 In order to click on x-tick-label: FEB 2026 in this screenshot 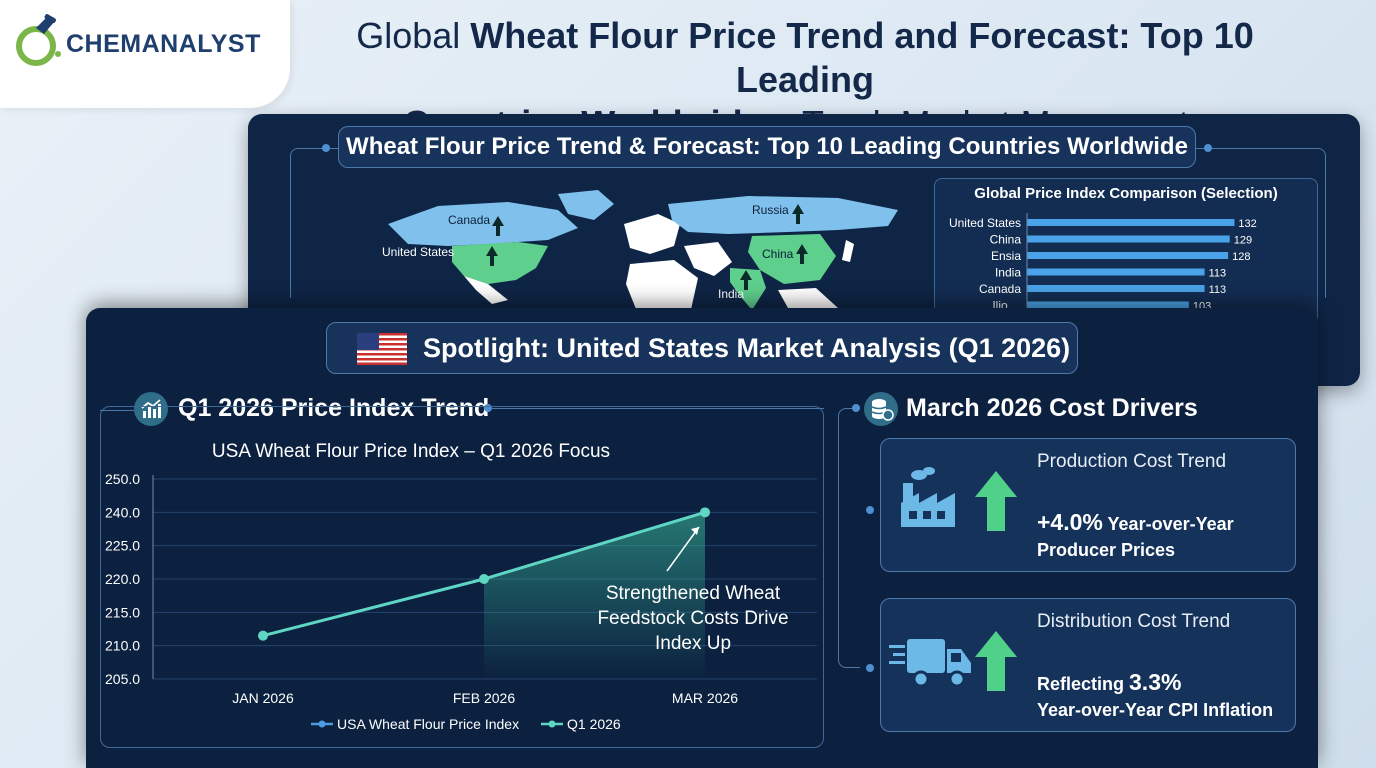, I will do `click(484, 698)`.